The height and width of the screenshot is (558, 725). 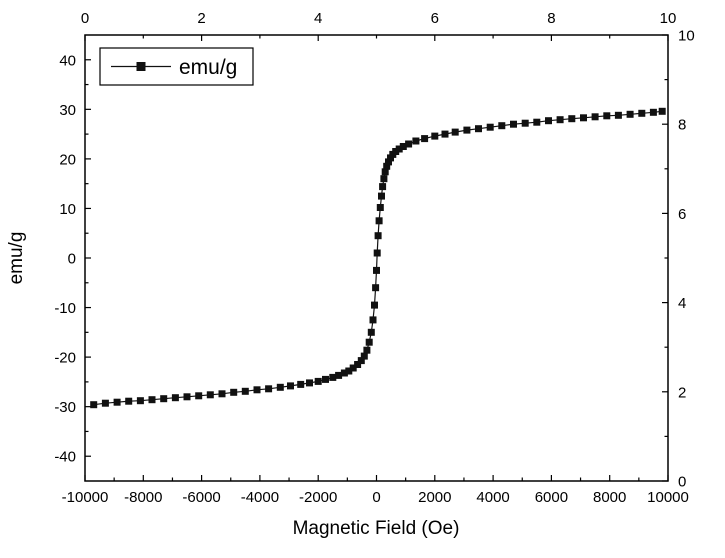 What do you see at coordinates (682, 125) in the screenshot?
I see `right-tick-label: 8` at bounding box center [682, 125].